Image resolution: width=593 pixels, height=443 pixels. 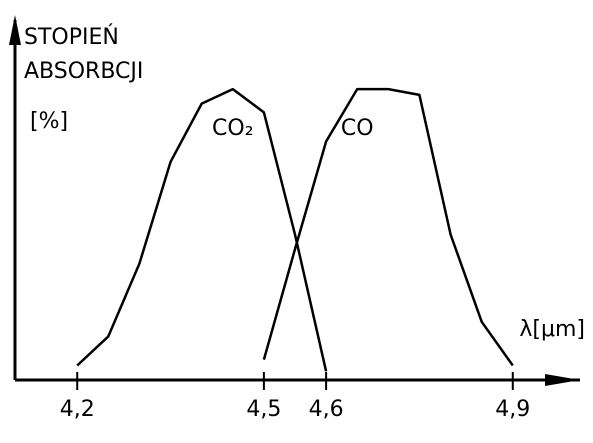 I want to click on x-tick-label: 4,2, so click(x=77, y=409).